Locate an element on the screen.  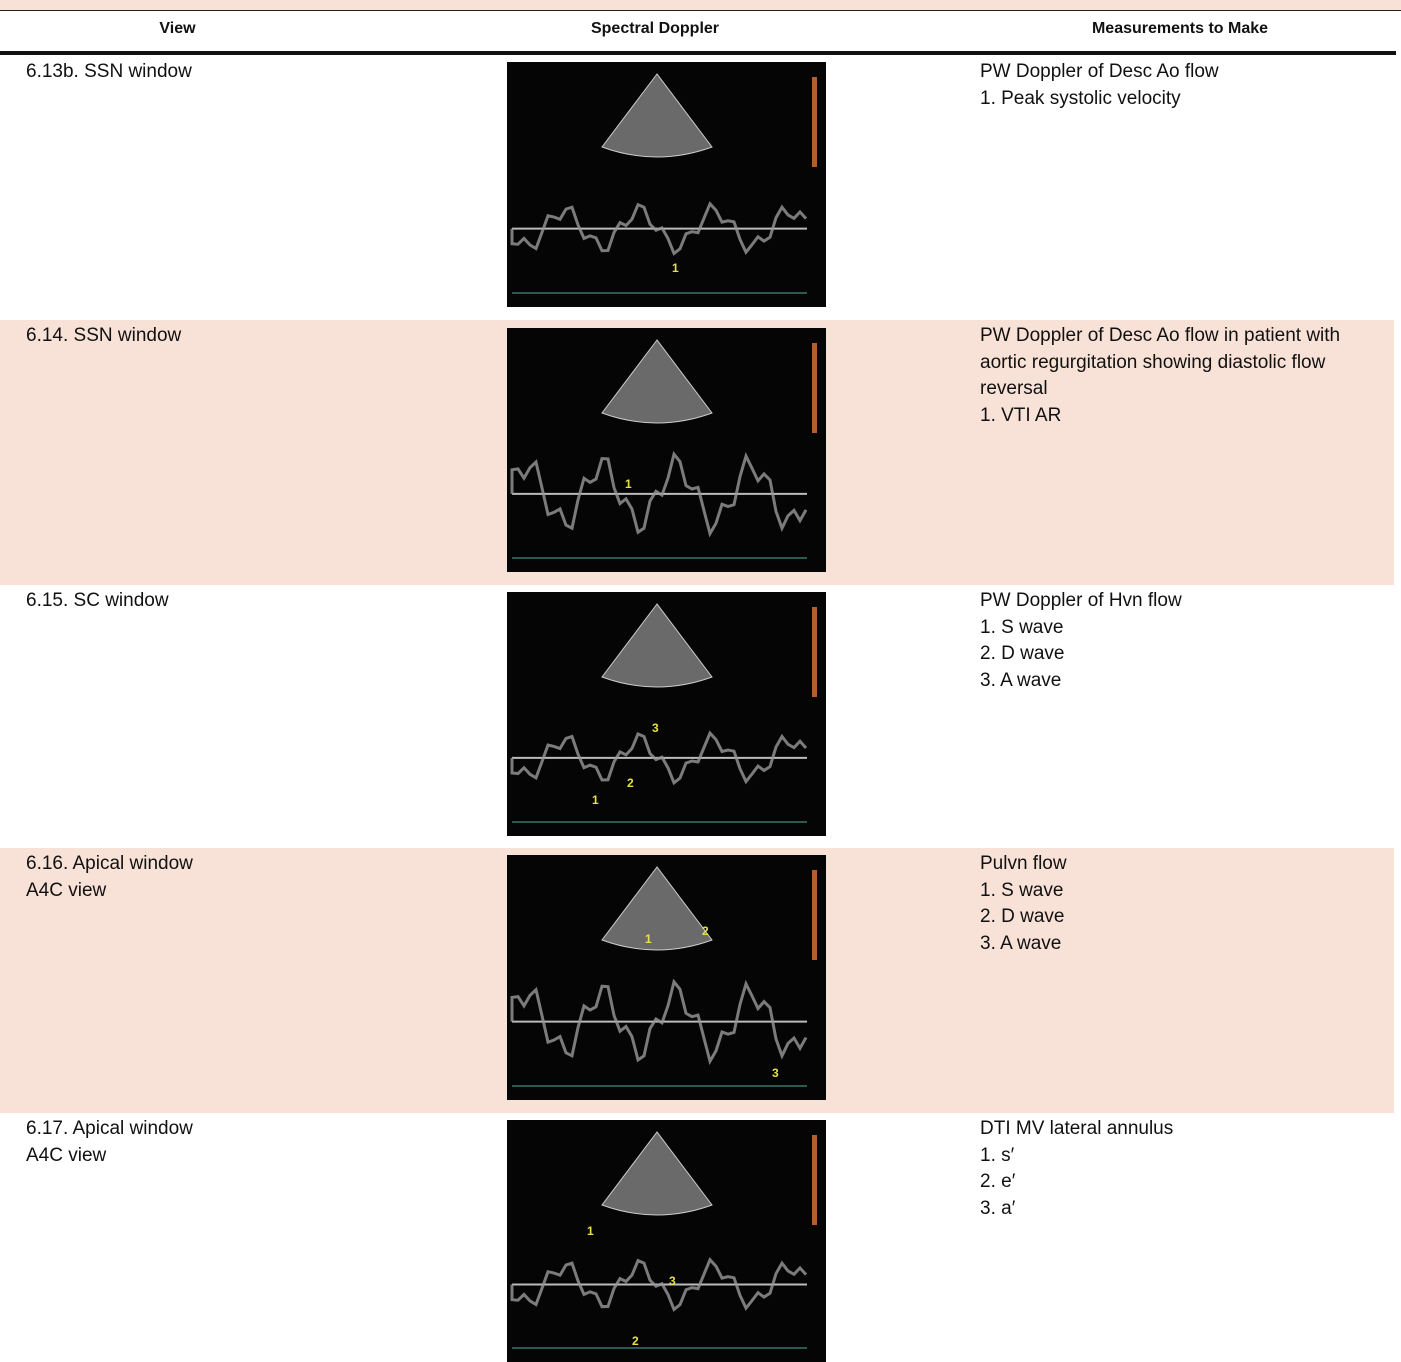
view-cell: 6.14. SSN window is located at coordinates (103, 336).